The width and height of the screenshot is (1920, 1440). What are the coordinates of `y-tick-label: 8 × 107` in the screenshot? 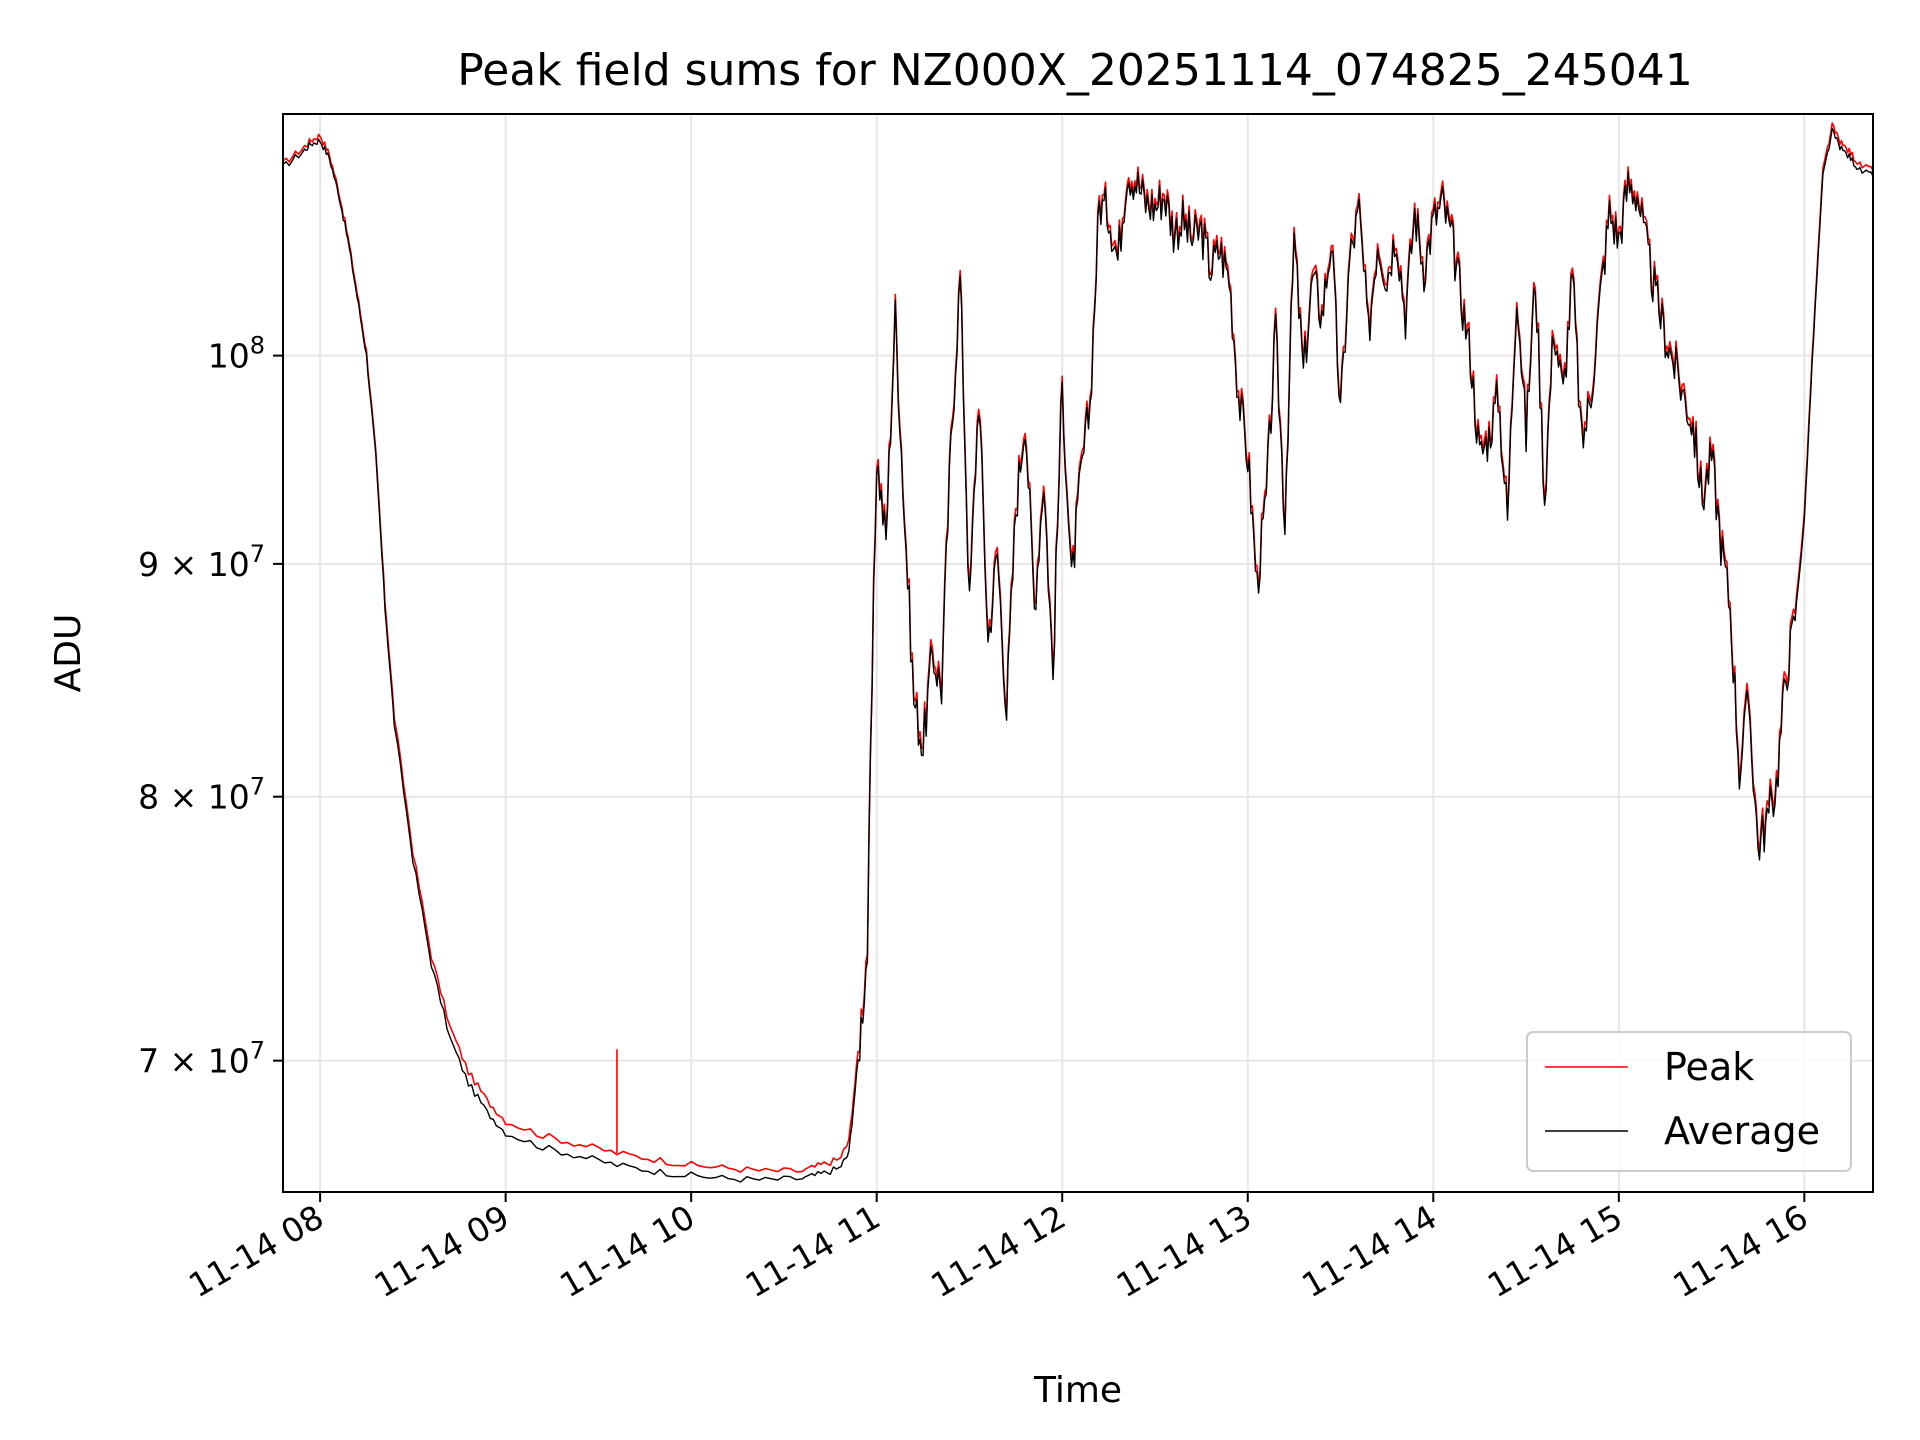 It's located at (201, 795).